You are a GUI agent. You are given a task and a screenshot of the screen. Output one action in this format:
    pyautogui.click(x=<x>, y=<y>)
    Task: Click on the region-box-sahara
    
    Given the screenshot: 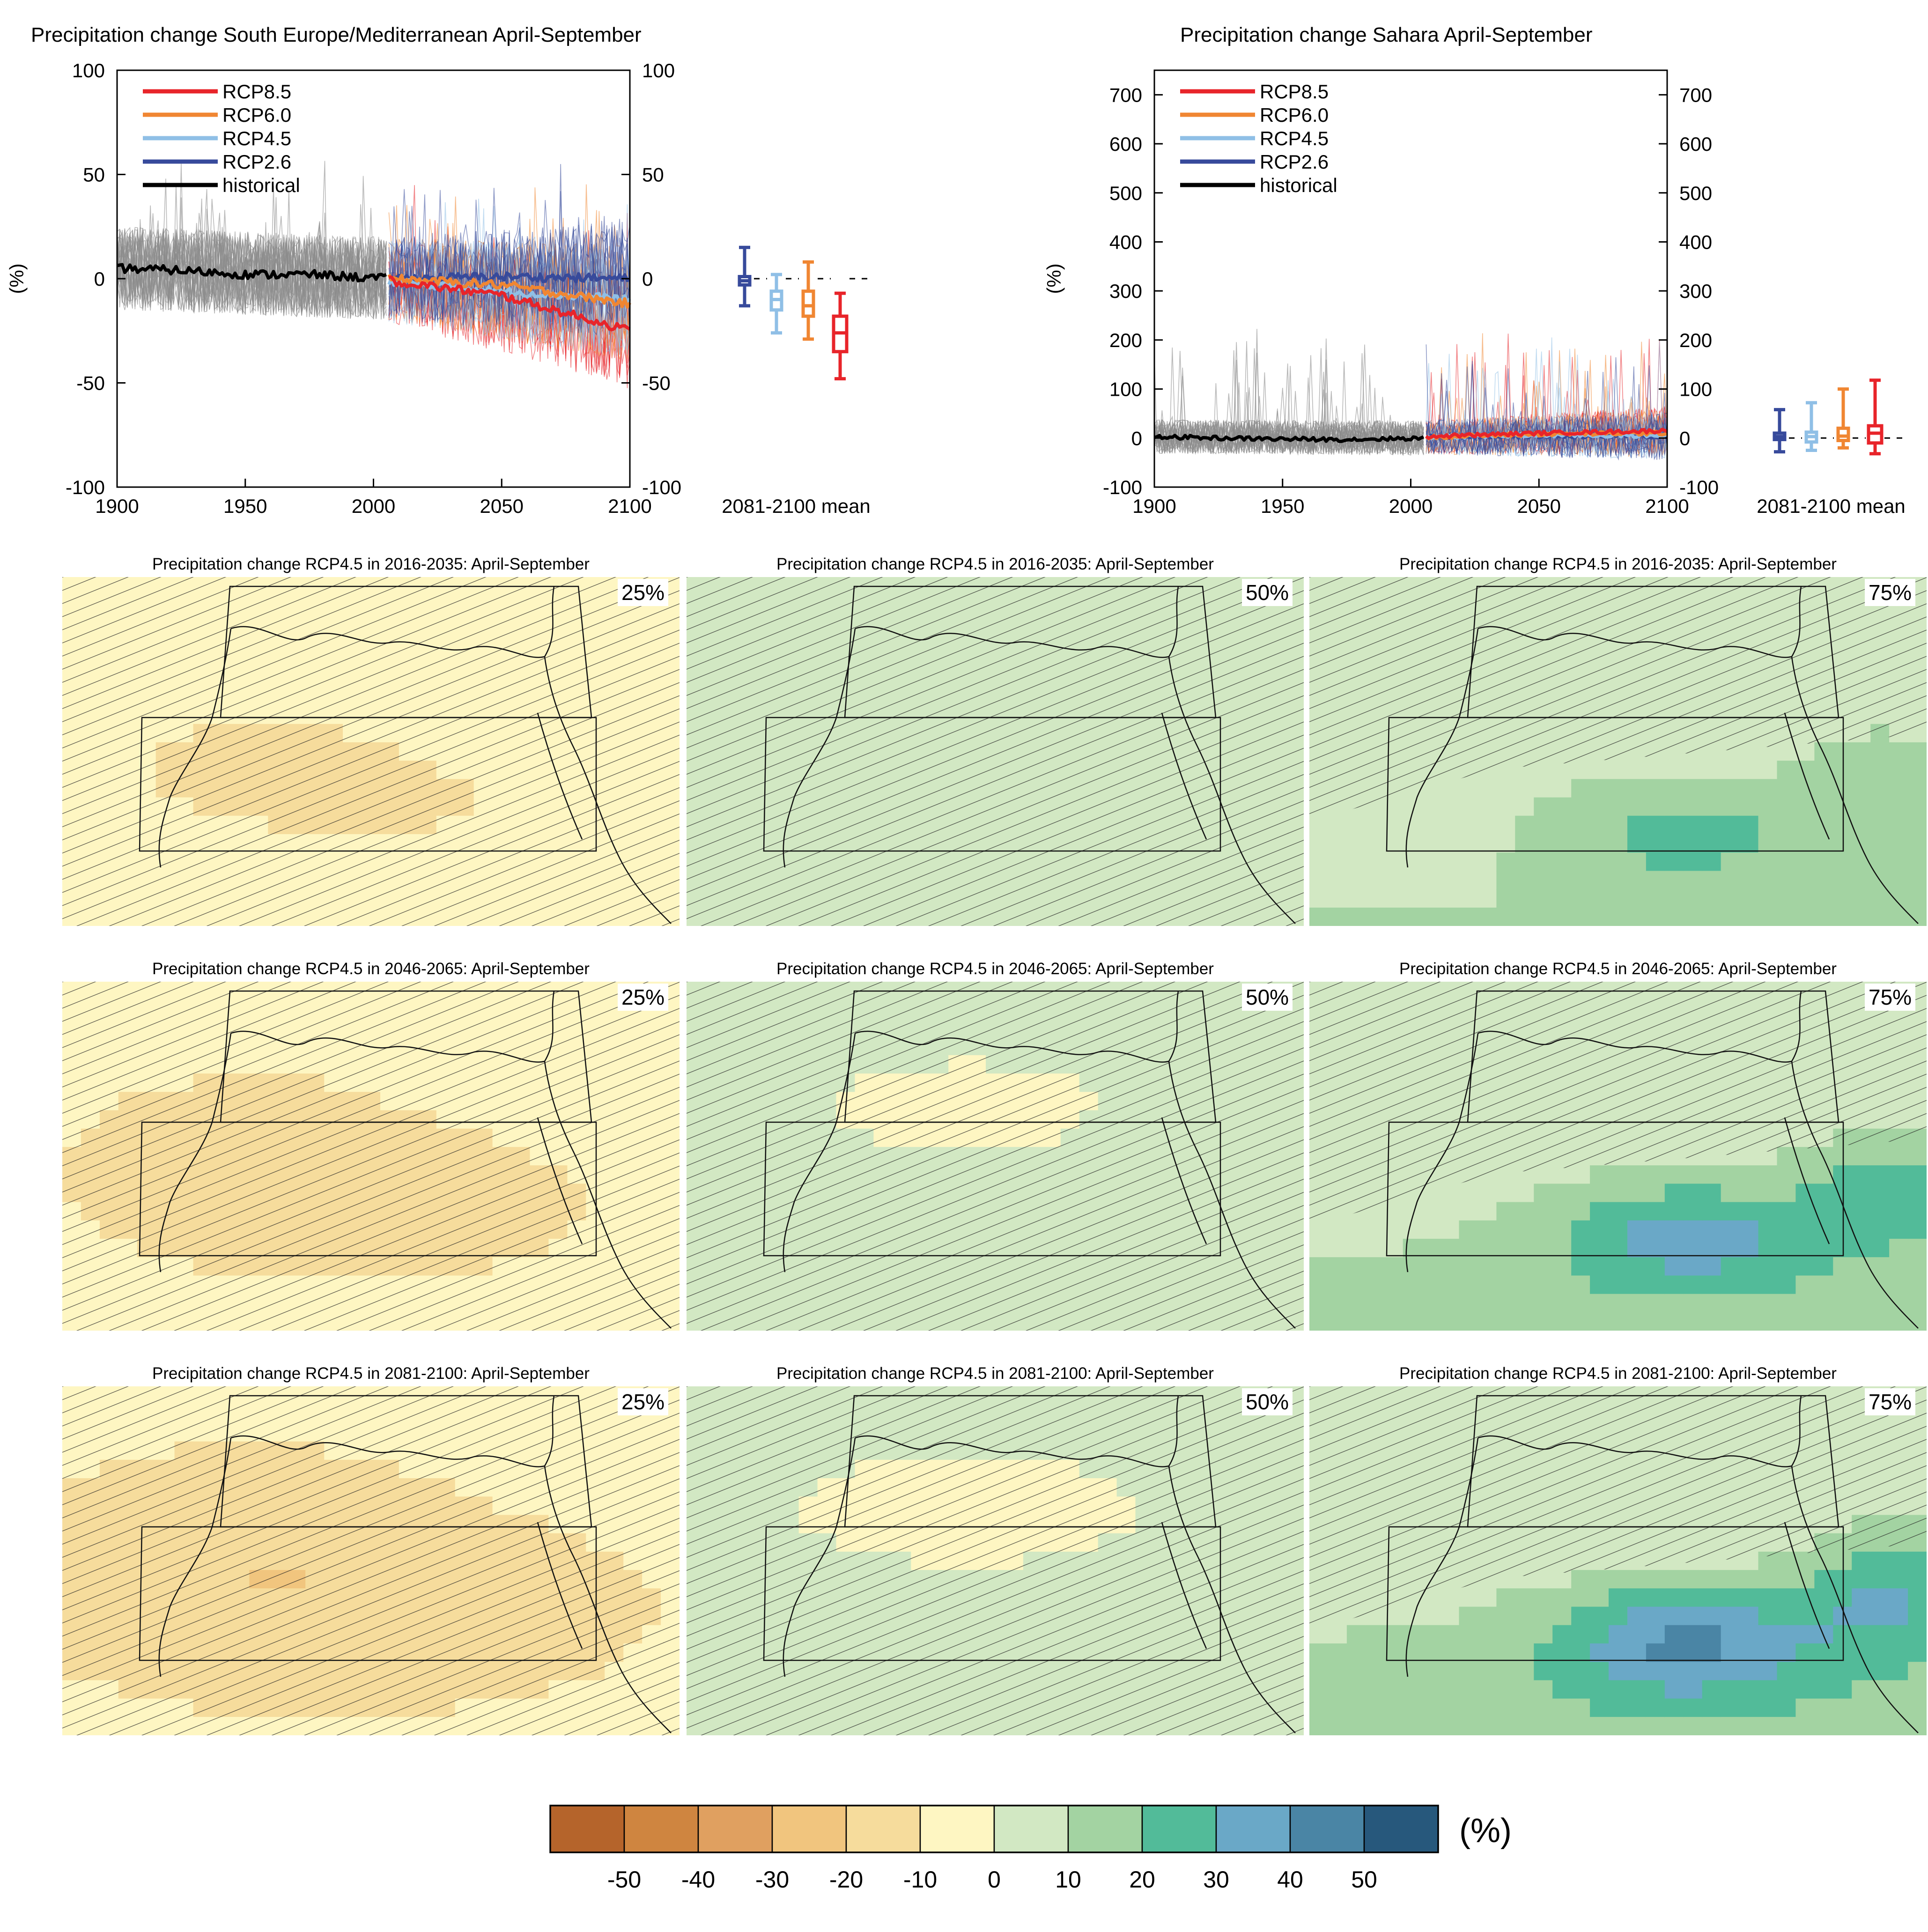 What is the action you would take?
    pyautogui.click(x=368, y=784)
    